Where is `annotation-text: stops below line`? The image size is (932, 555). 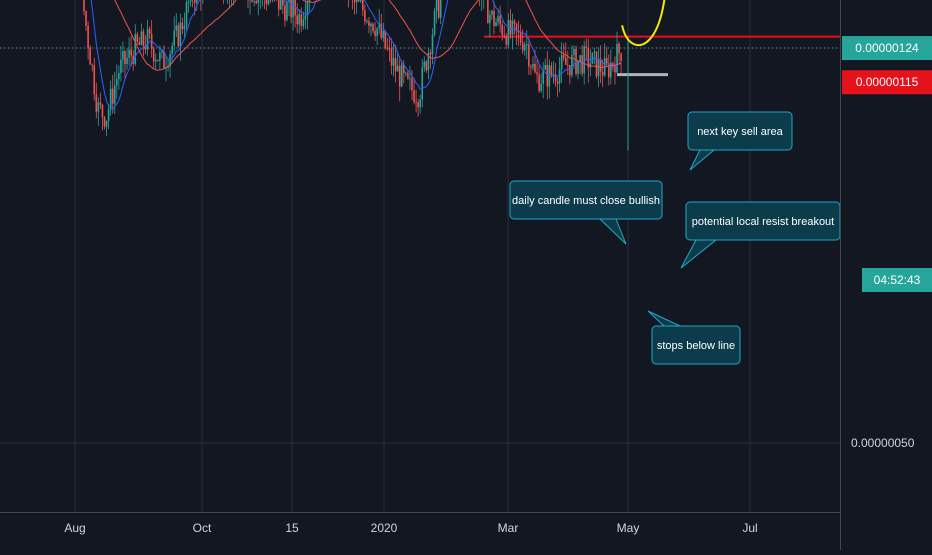 annotation-text: stops below line is located at coordinates (696, 346).